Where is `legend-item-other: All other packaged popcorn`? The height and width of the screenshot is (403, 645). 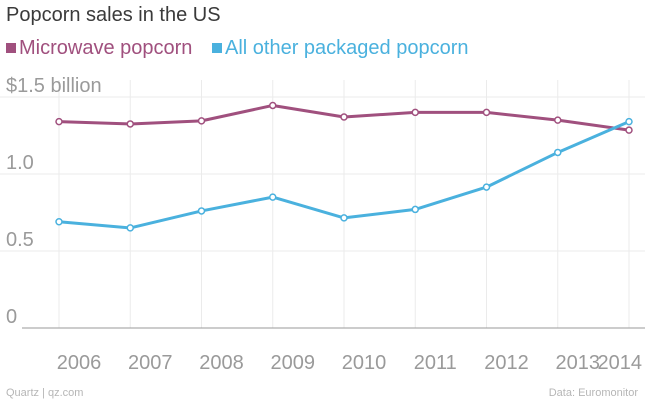
legend-item-other: All other packaged popcorn is located at coordinates (340, 48).